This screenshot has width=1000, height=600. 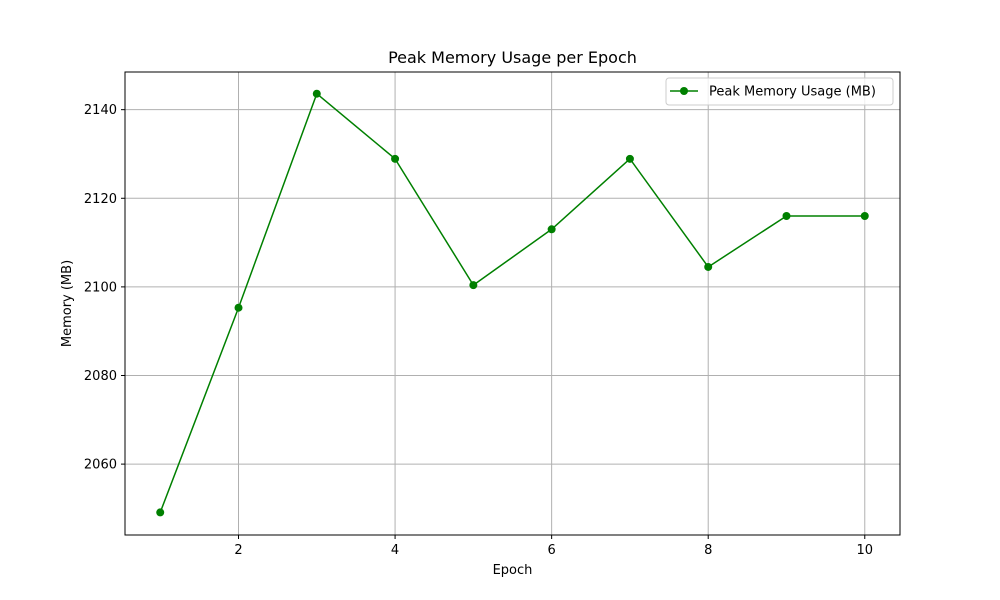 What do you see at coordinates (100, 199) in the screenshot?
I see `y-tick-label: 2120` at bounding box center [100, 199].